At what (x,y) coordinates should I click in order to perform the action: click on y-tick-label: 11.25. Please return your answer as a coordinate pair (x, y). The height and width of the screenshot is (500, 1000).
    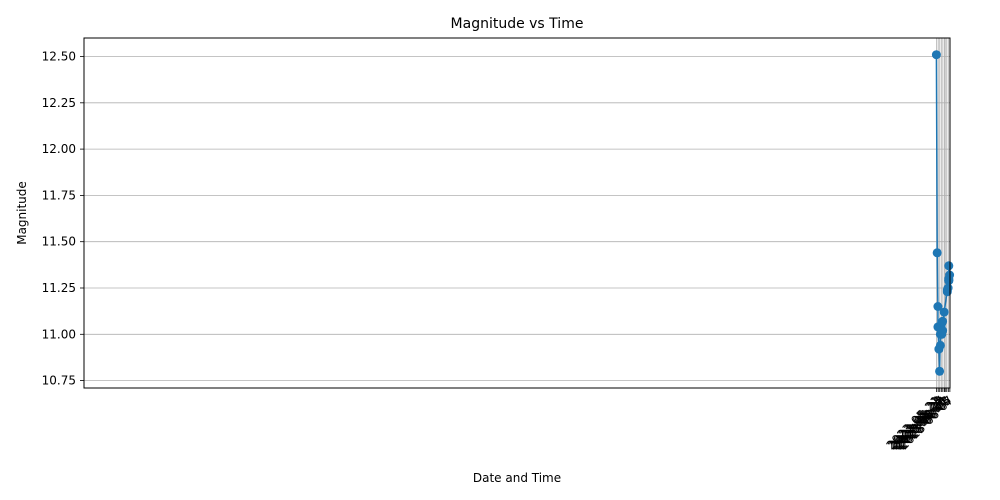
    Looking at the image, I should click on (59, 288).